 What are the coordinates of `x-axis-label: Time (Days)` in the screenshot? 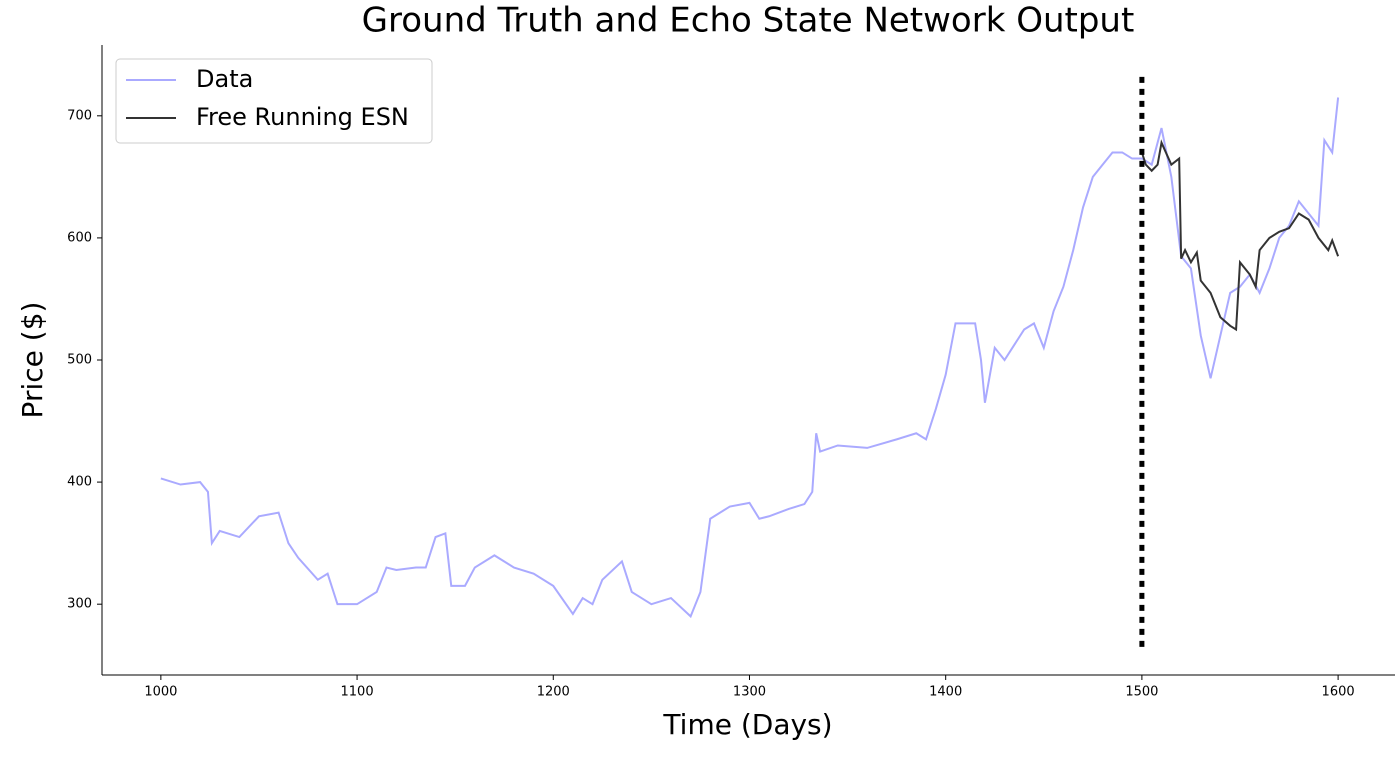 It's located at (747, 724).